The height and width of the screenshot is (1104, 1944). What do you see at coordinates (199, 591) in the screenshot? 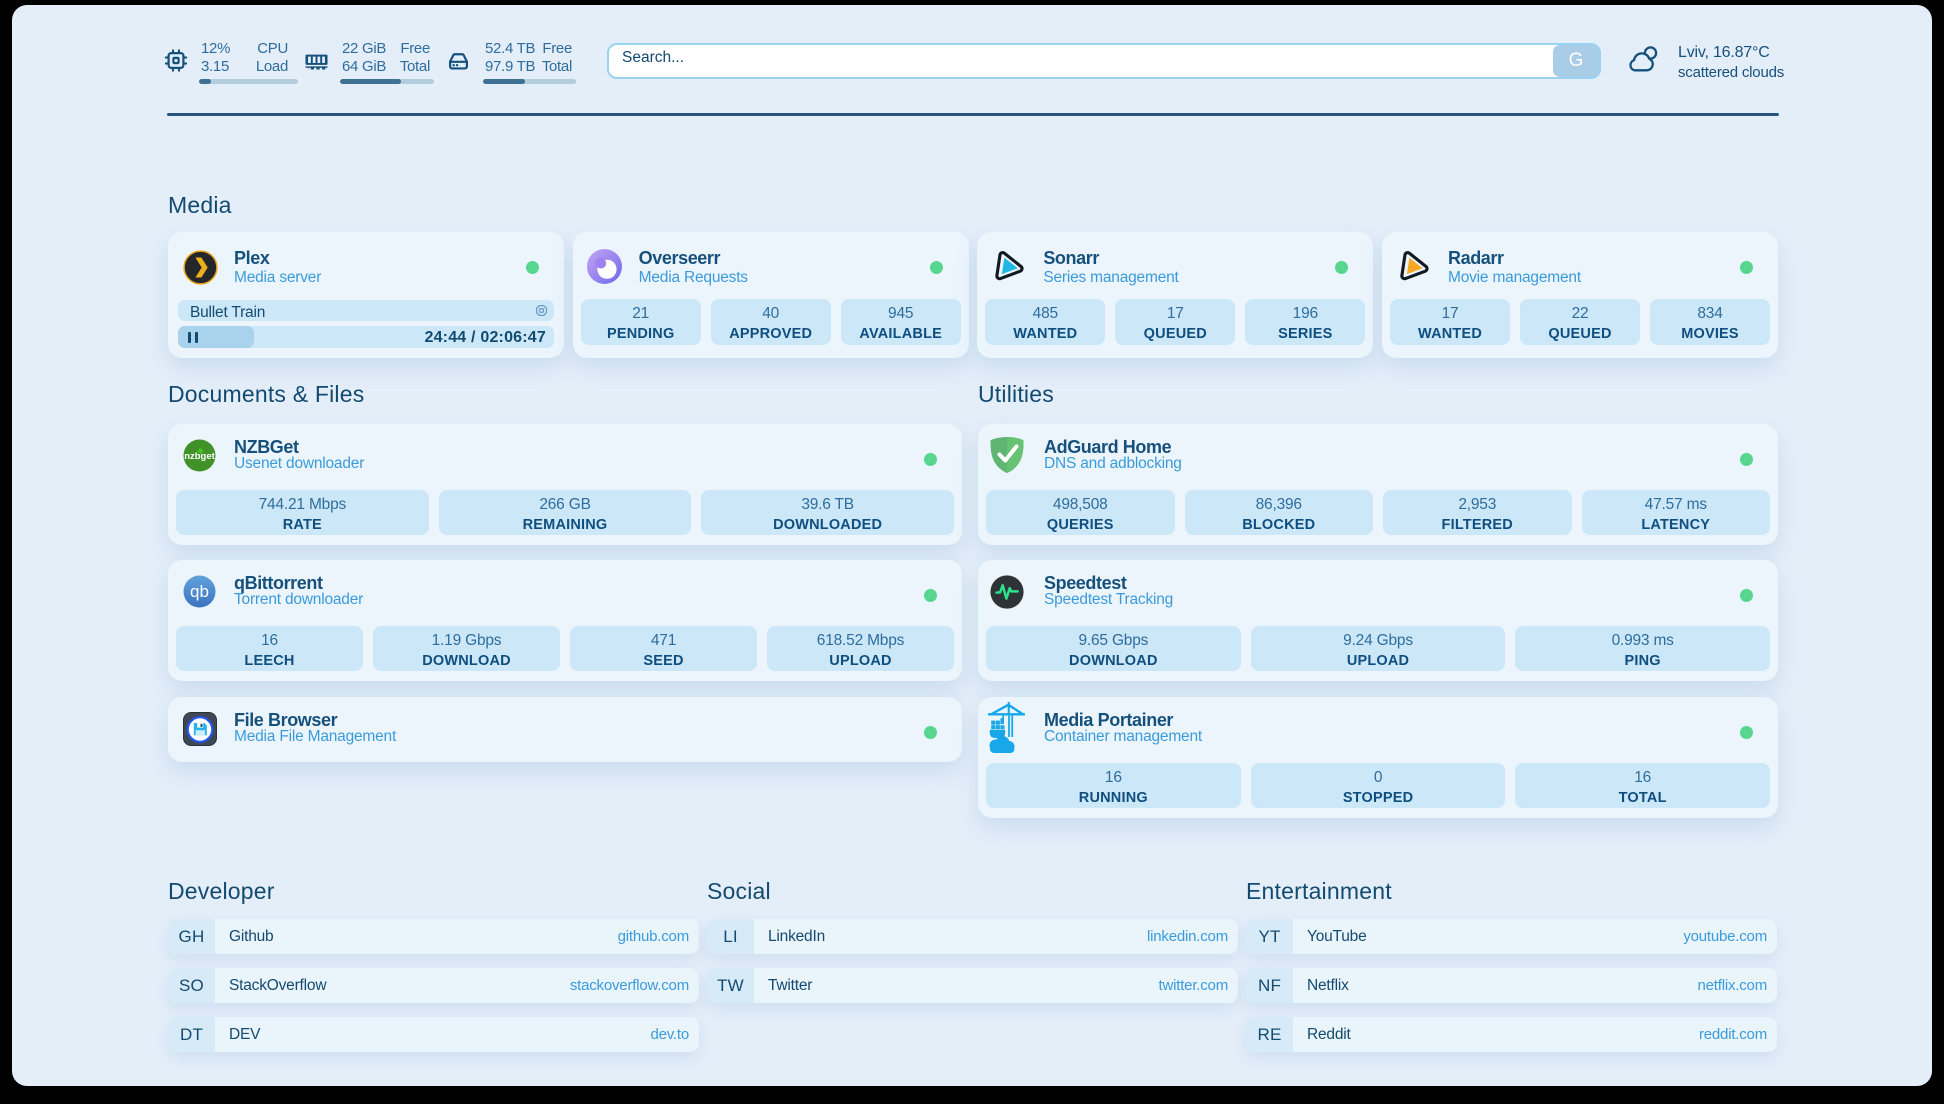
I see `svg-text: qb` at bounding box center [199, 591].